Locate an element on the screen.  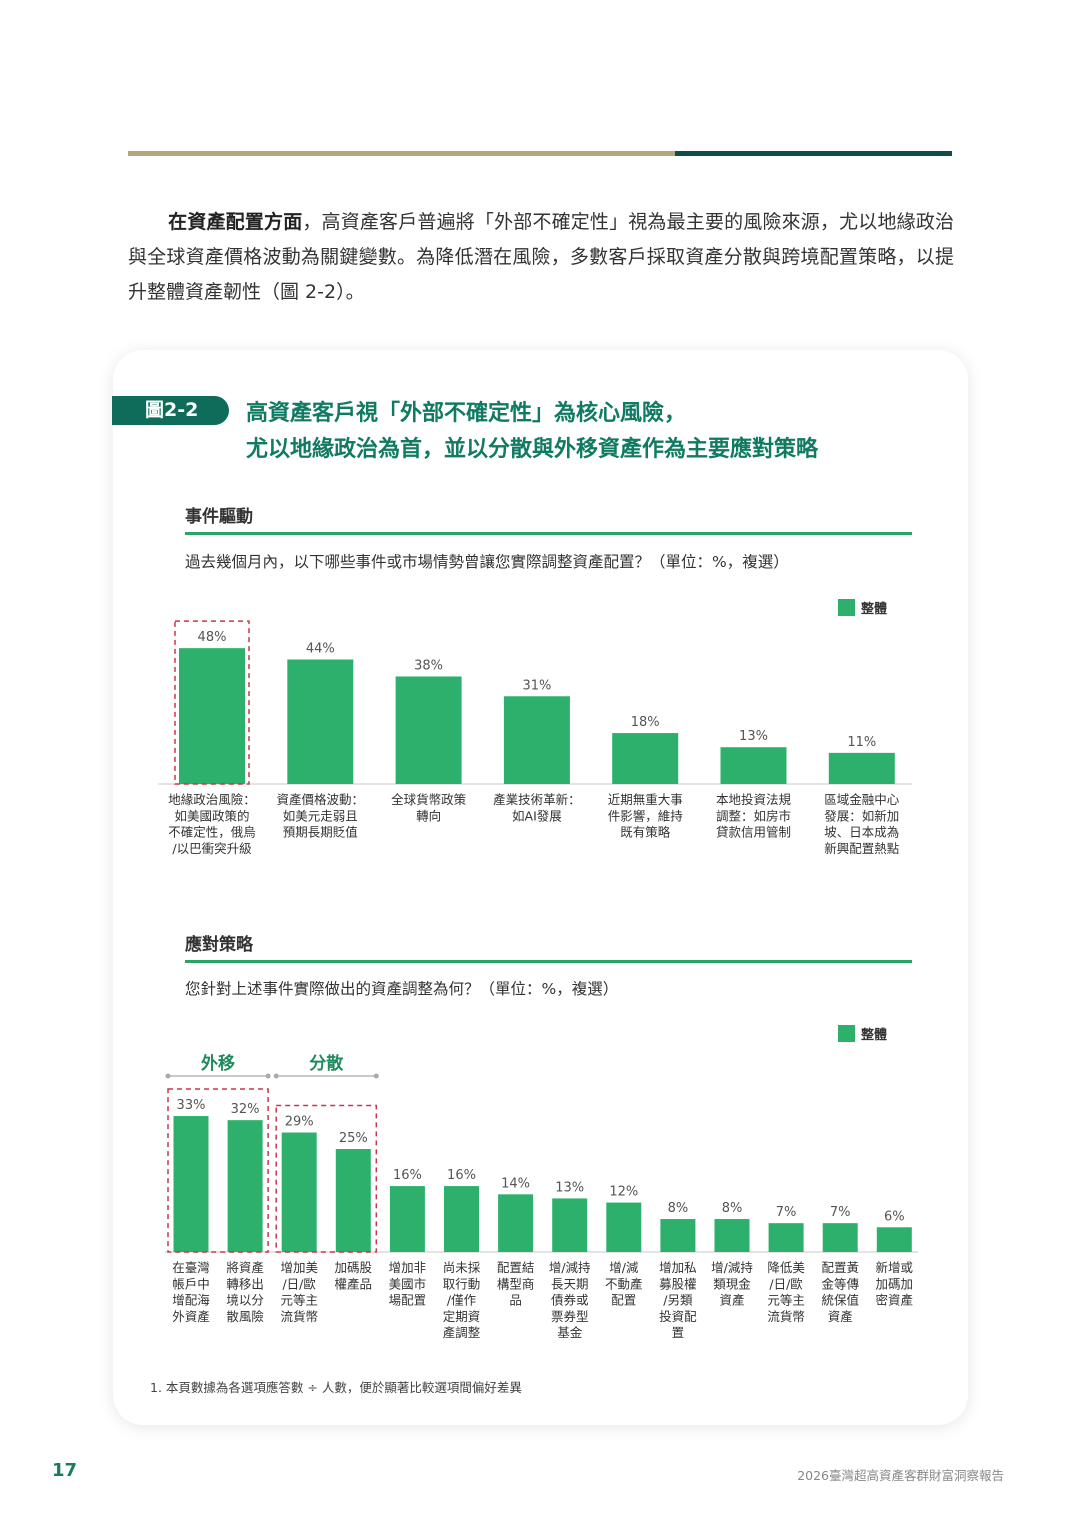
intro-lead: 在資產配置方面 is located at coordinates (235, 222).